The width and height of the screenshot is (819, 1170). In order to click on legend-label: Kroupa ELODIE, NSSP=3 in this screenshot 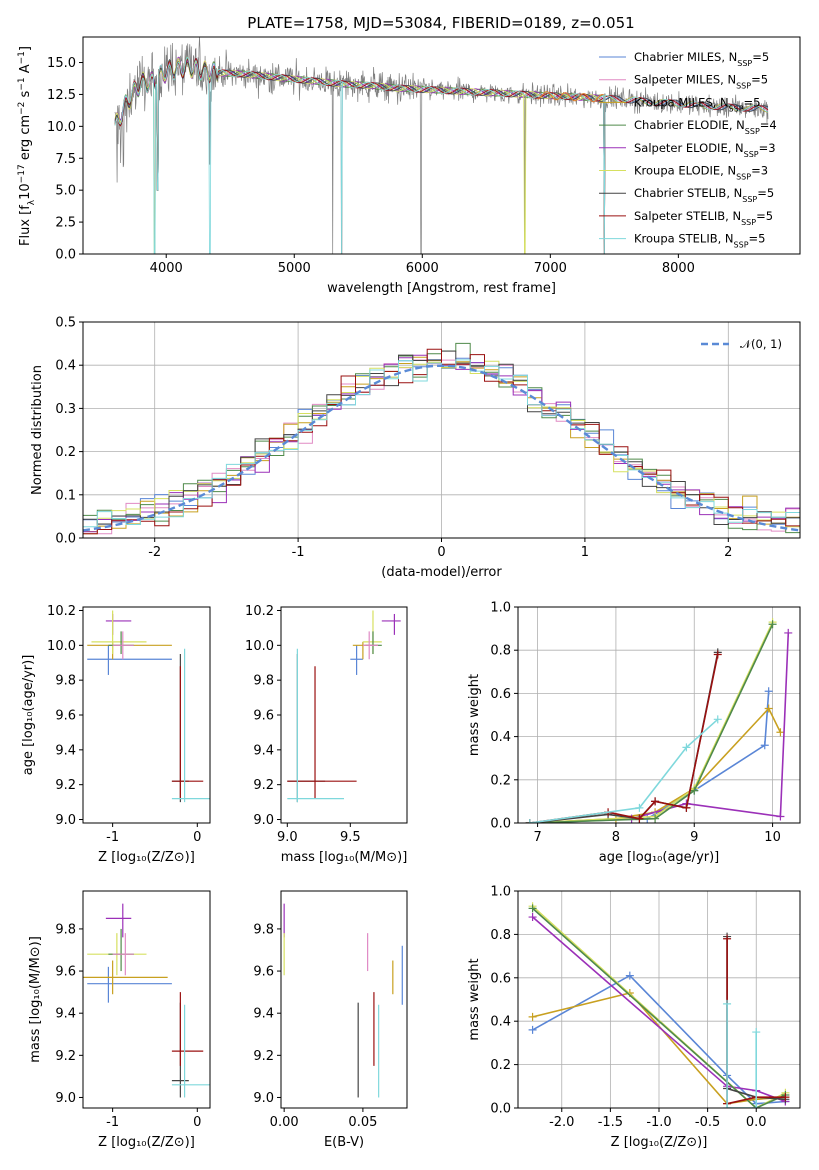, I will do `click(701, 173)`.